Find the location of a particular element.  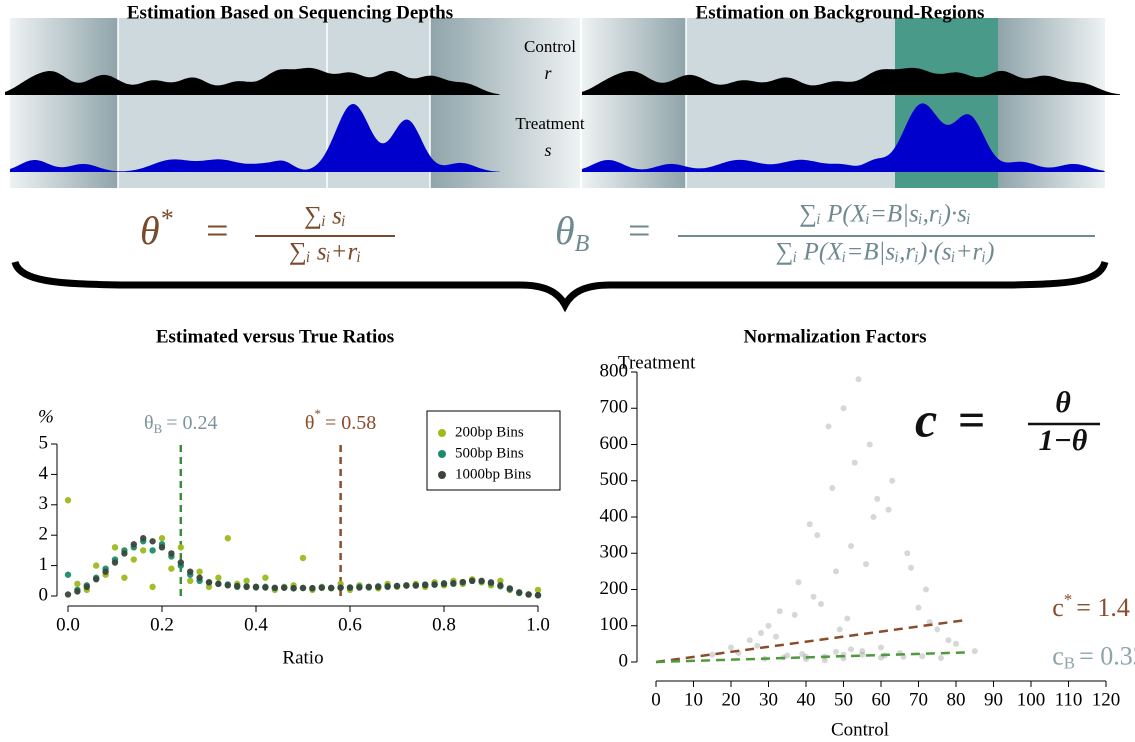

x-tick-label: 80 is located at coordinates (956, 699).